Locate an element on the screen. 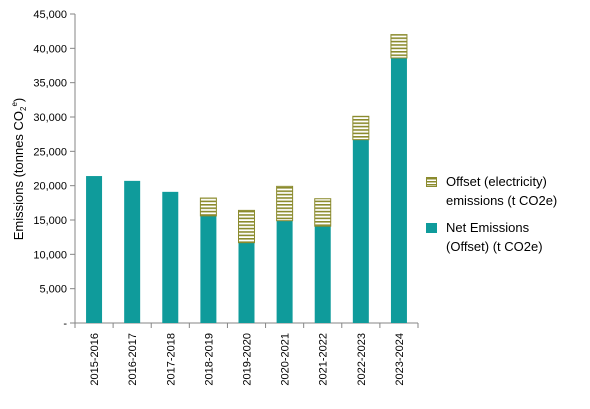 This screenshot has width=590, height=409. y-tick-label: 5,000 is located at coordinates (53, 290).